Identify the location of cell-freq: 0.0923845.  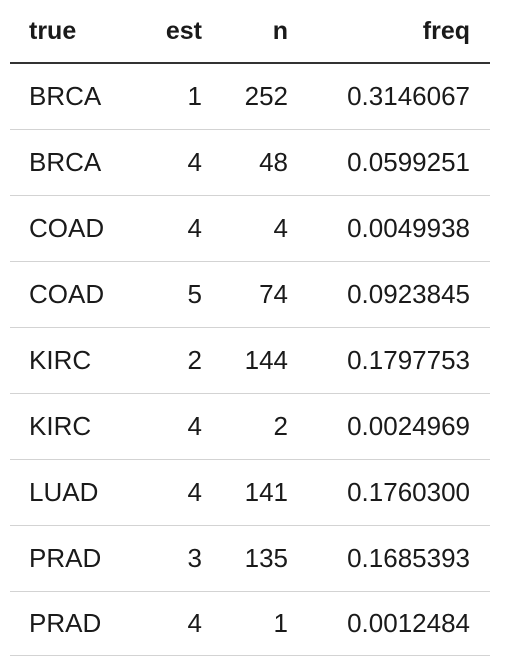
(392, 294).